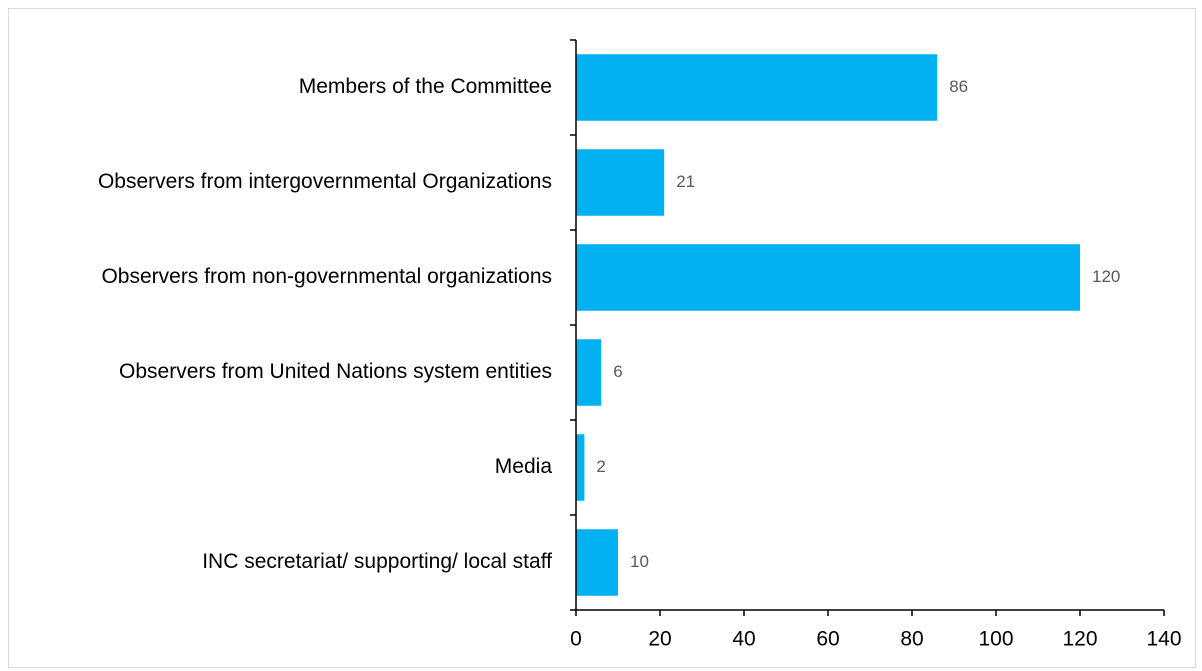 The height and width of the screenshot is (671, 1202). Describe the element at coordinates (576, 639) in the screenshot. I see `x-tick-label: 0` at that location.